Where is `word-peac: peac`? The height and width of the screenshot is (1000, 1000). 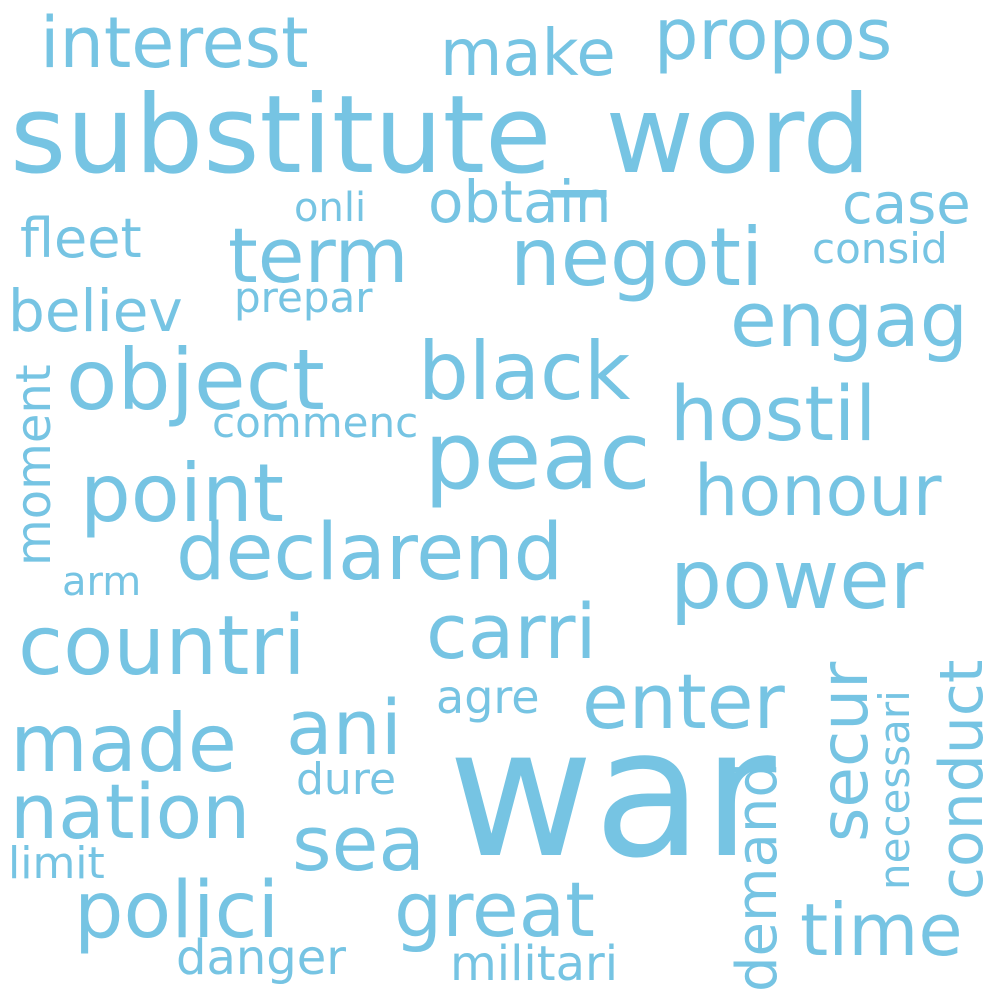 word-peac: peac is located at coordinates (537, 456).